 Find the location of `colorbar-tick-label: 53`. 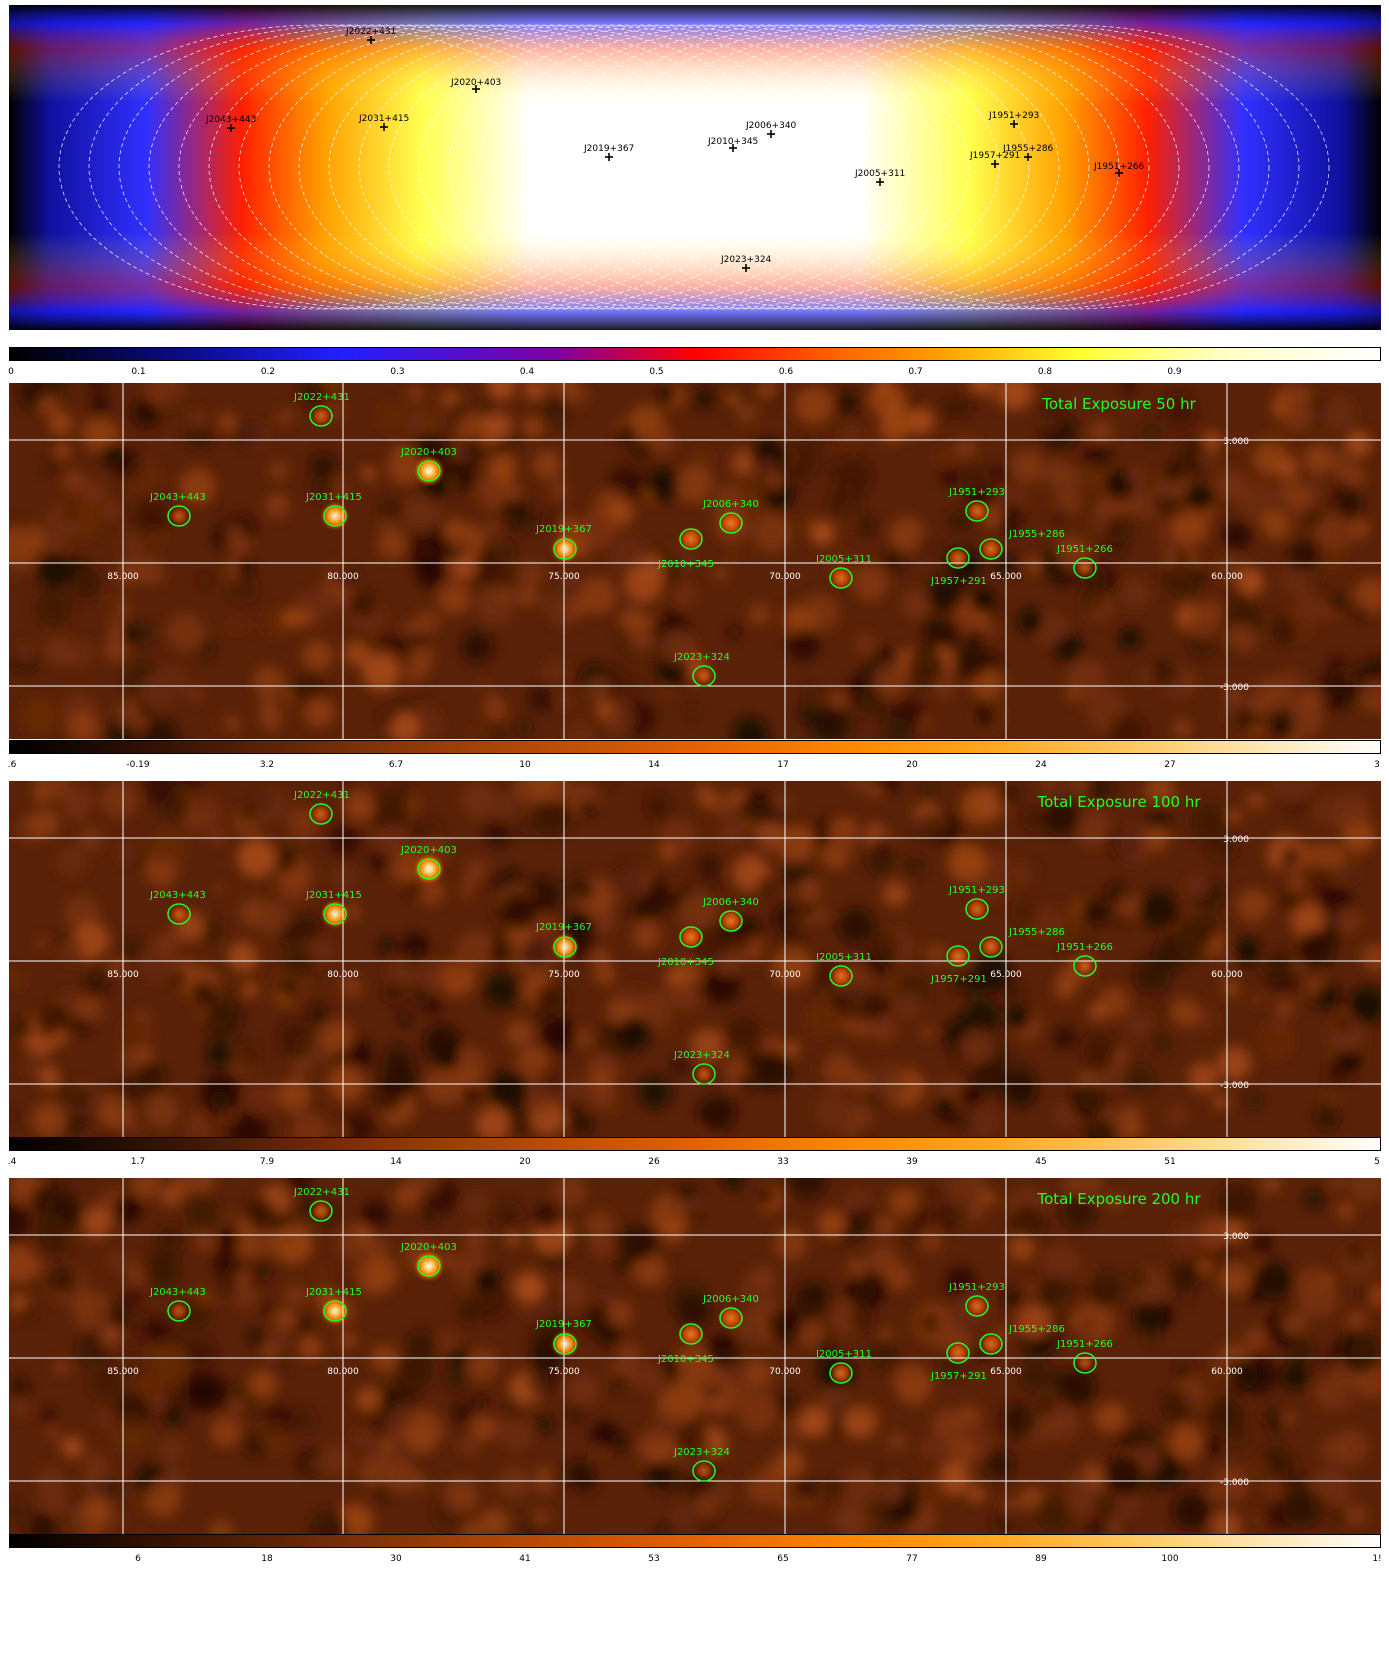

colorbar-tick-label: 53 is located at coordinates (654, 1559).